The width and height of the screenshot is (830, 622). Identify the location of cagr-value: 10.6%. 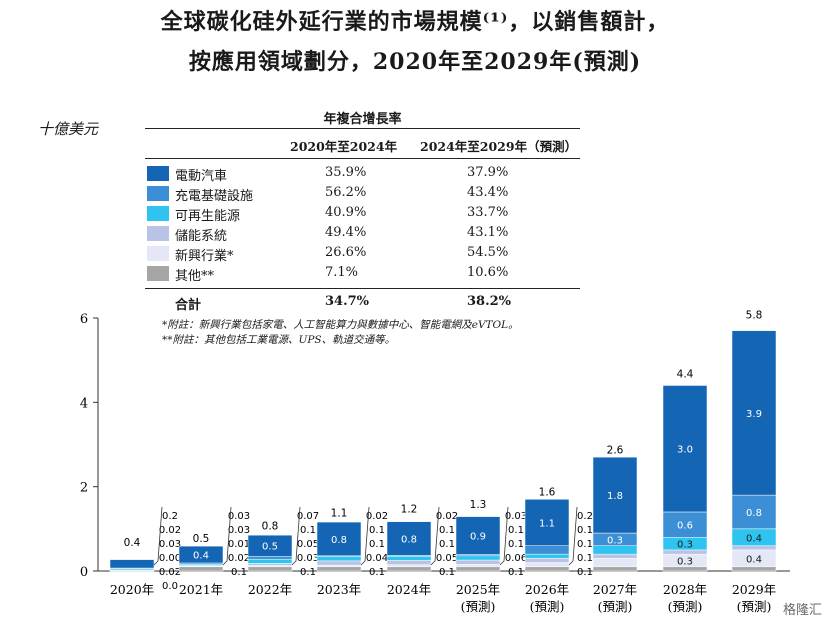
(488, 272).